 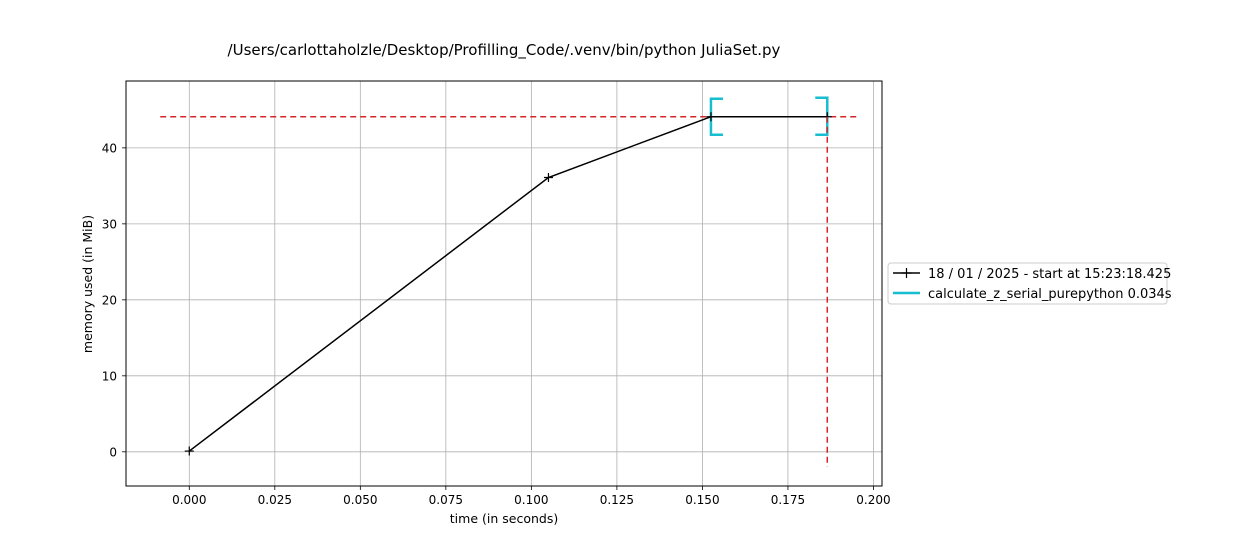 I want to click on y-tick-label: 10, so click(x=109, y=376).